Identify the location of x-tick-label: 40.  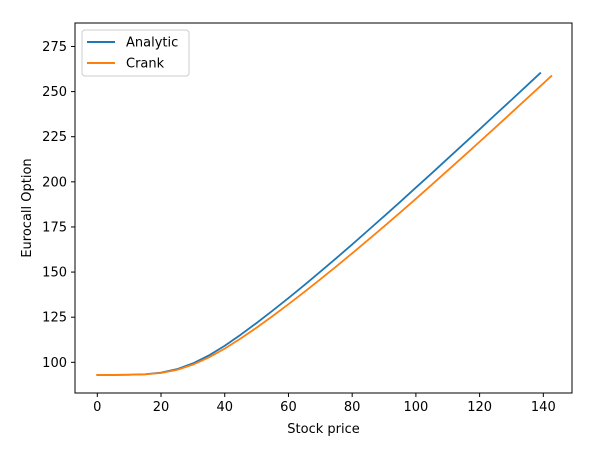
(224, 407).